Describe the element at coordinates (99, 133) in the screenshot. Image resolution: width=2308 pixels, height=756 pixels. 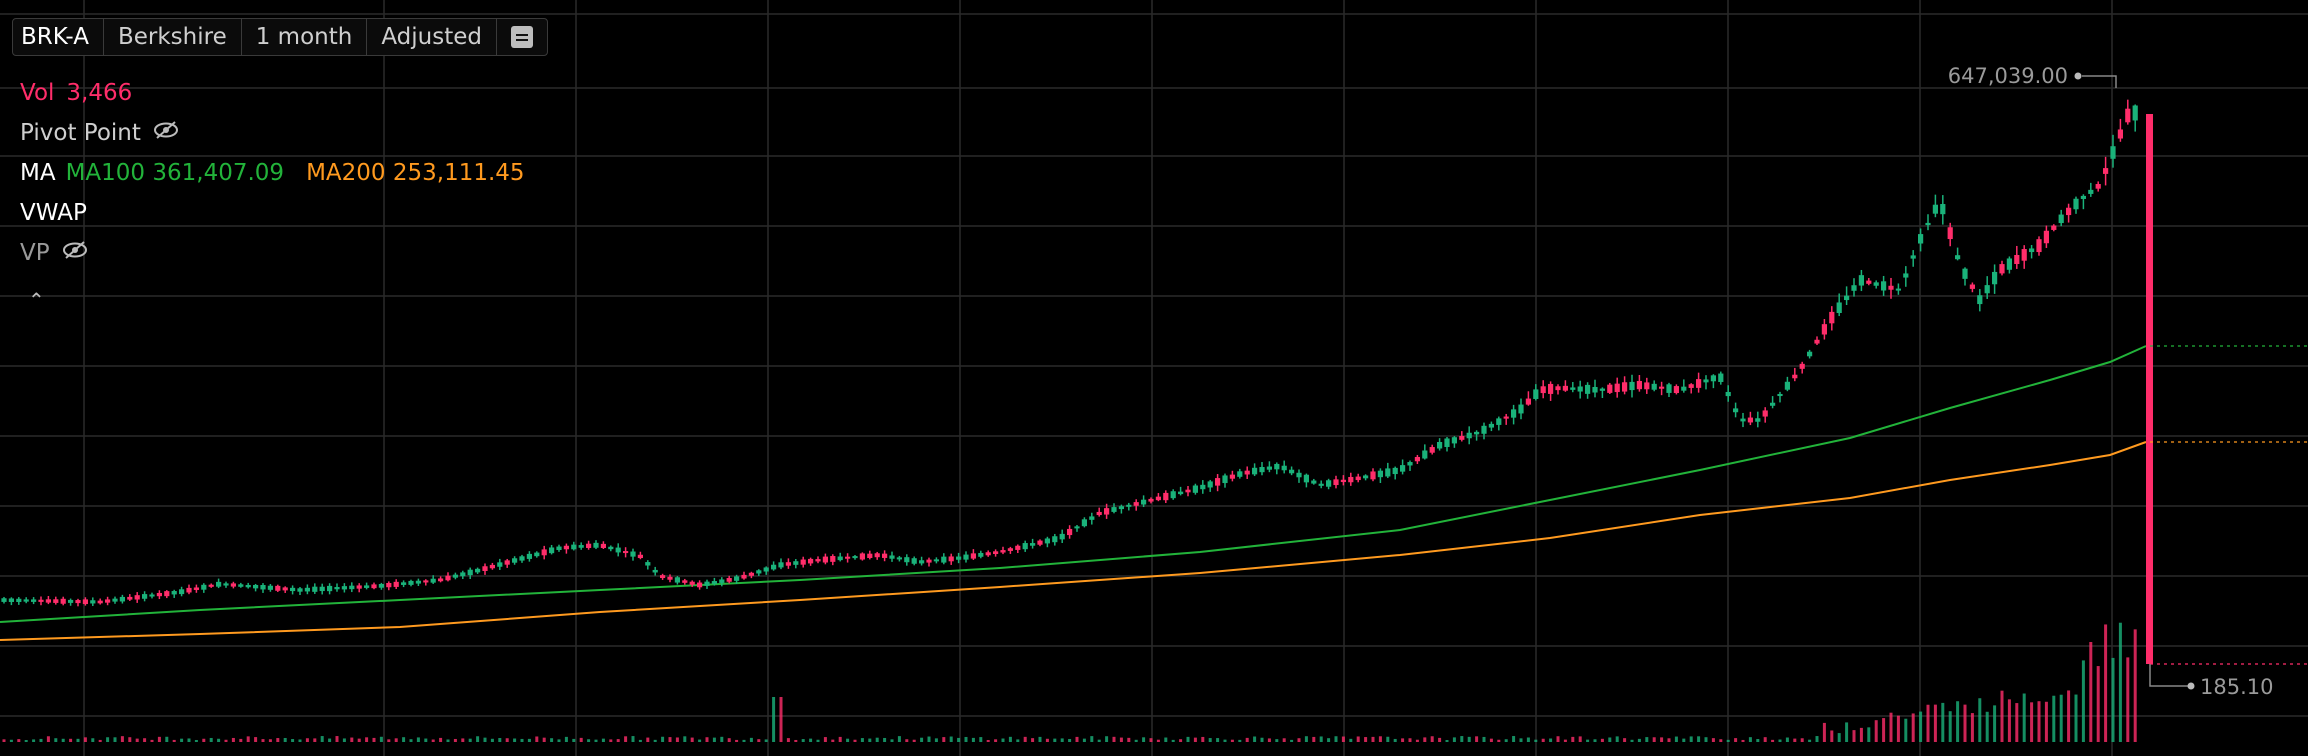
I see `pivot-legend: Pivot Point` at that location.